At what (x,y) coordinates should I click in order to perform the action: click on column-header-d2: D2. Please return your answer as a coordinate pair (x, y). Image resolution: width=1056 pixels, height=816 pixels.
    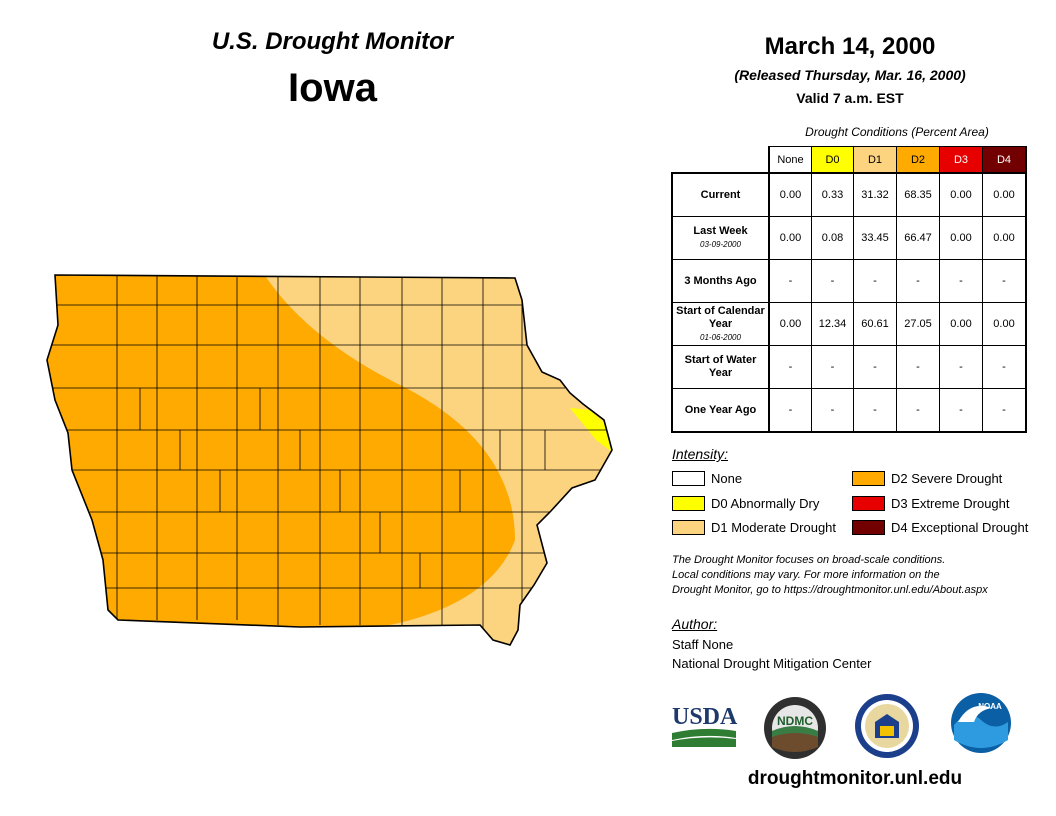
    Looking at the image, I should click on (918, 160).